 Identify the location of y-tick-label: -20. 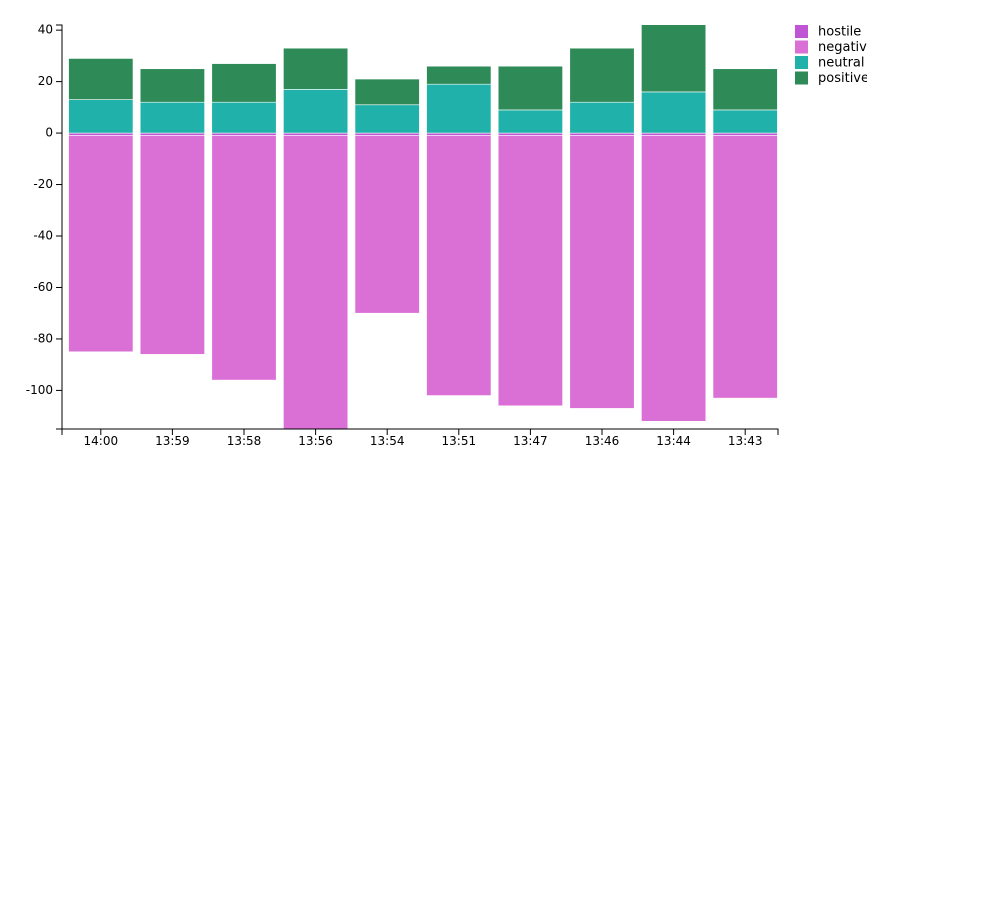
(43, 184).